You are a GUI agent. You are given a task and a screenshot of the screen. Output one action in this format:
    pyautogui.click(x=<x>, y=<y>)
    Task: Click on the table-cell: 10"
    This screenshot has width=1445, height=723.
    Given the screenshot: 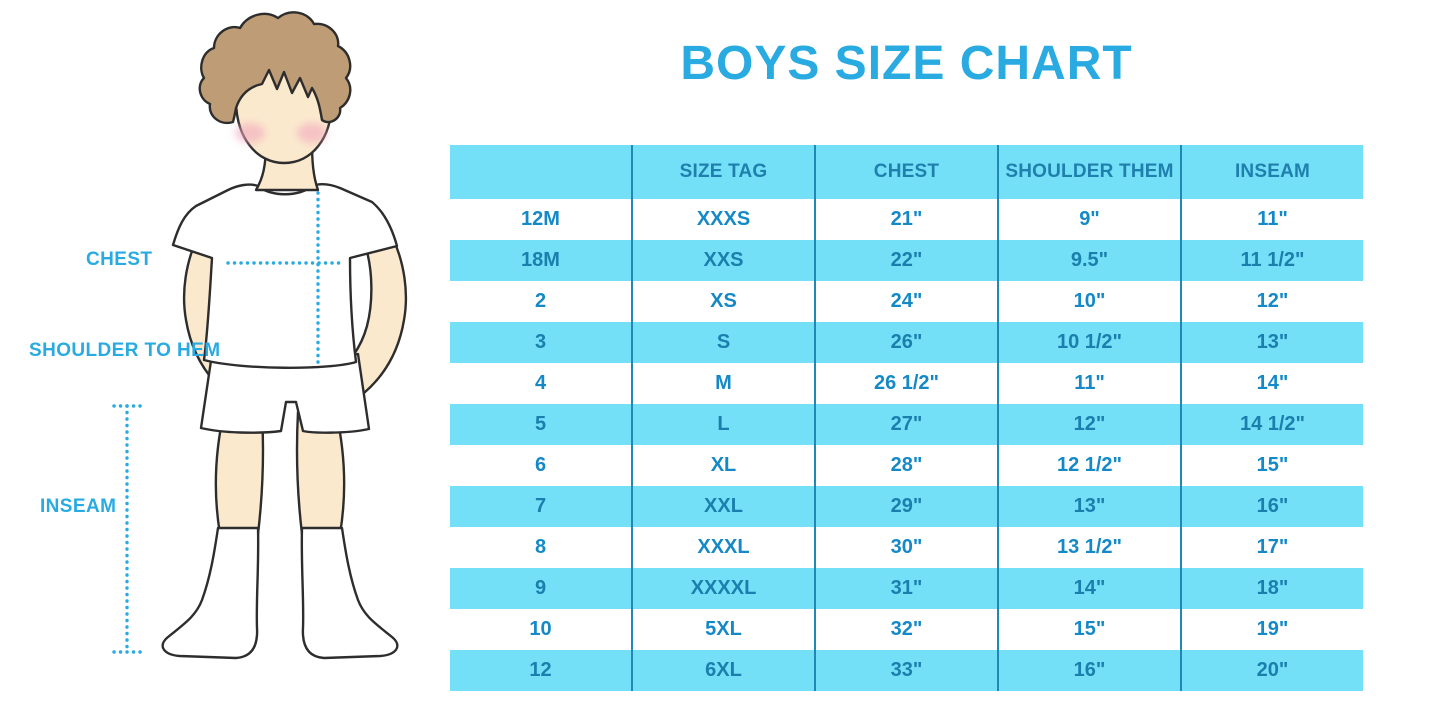 What is the action you would take?
    pyautogui.click(x=1088, y=301)
    